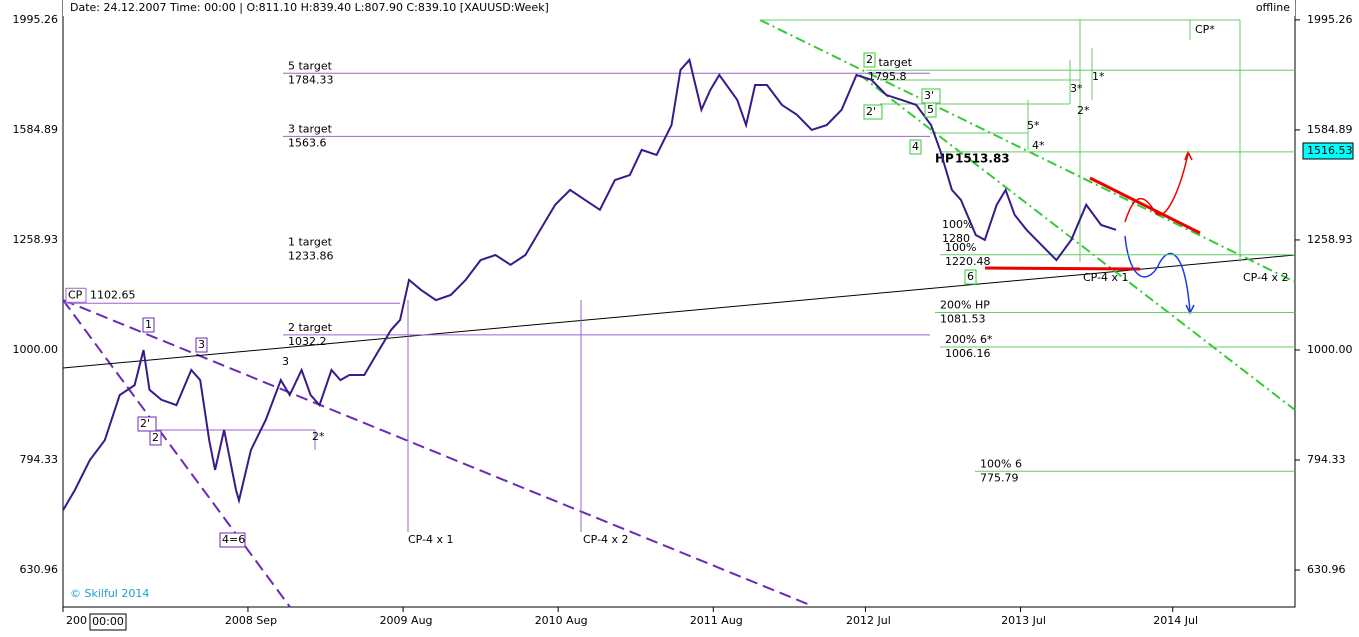 The height and width of the screenshot is (637, 1359). I want to click on crosshair-time: 00:00, so click(108, 621).